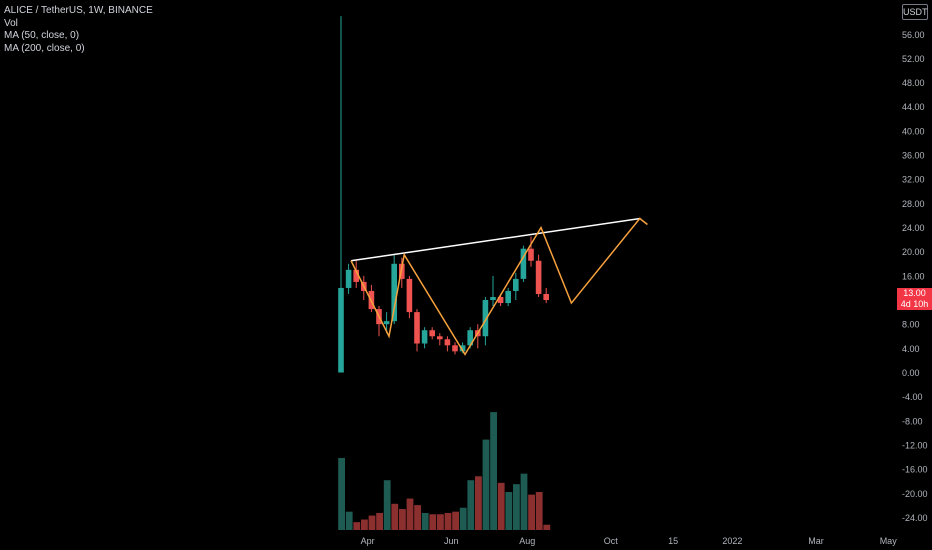 The height and width of the screenshot is (550, 932). I want to click on last-price-tag: 13.00 4d 10h, so click(914, 299).